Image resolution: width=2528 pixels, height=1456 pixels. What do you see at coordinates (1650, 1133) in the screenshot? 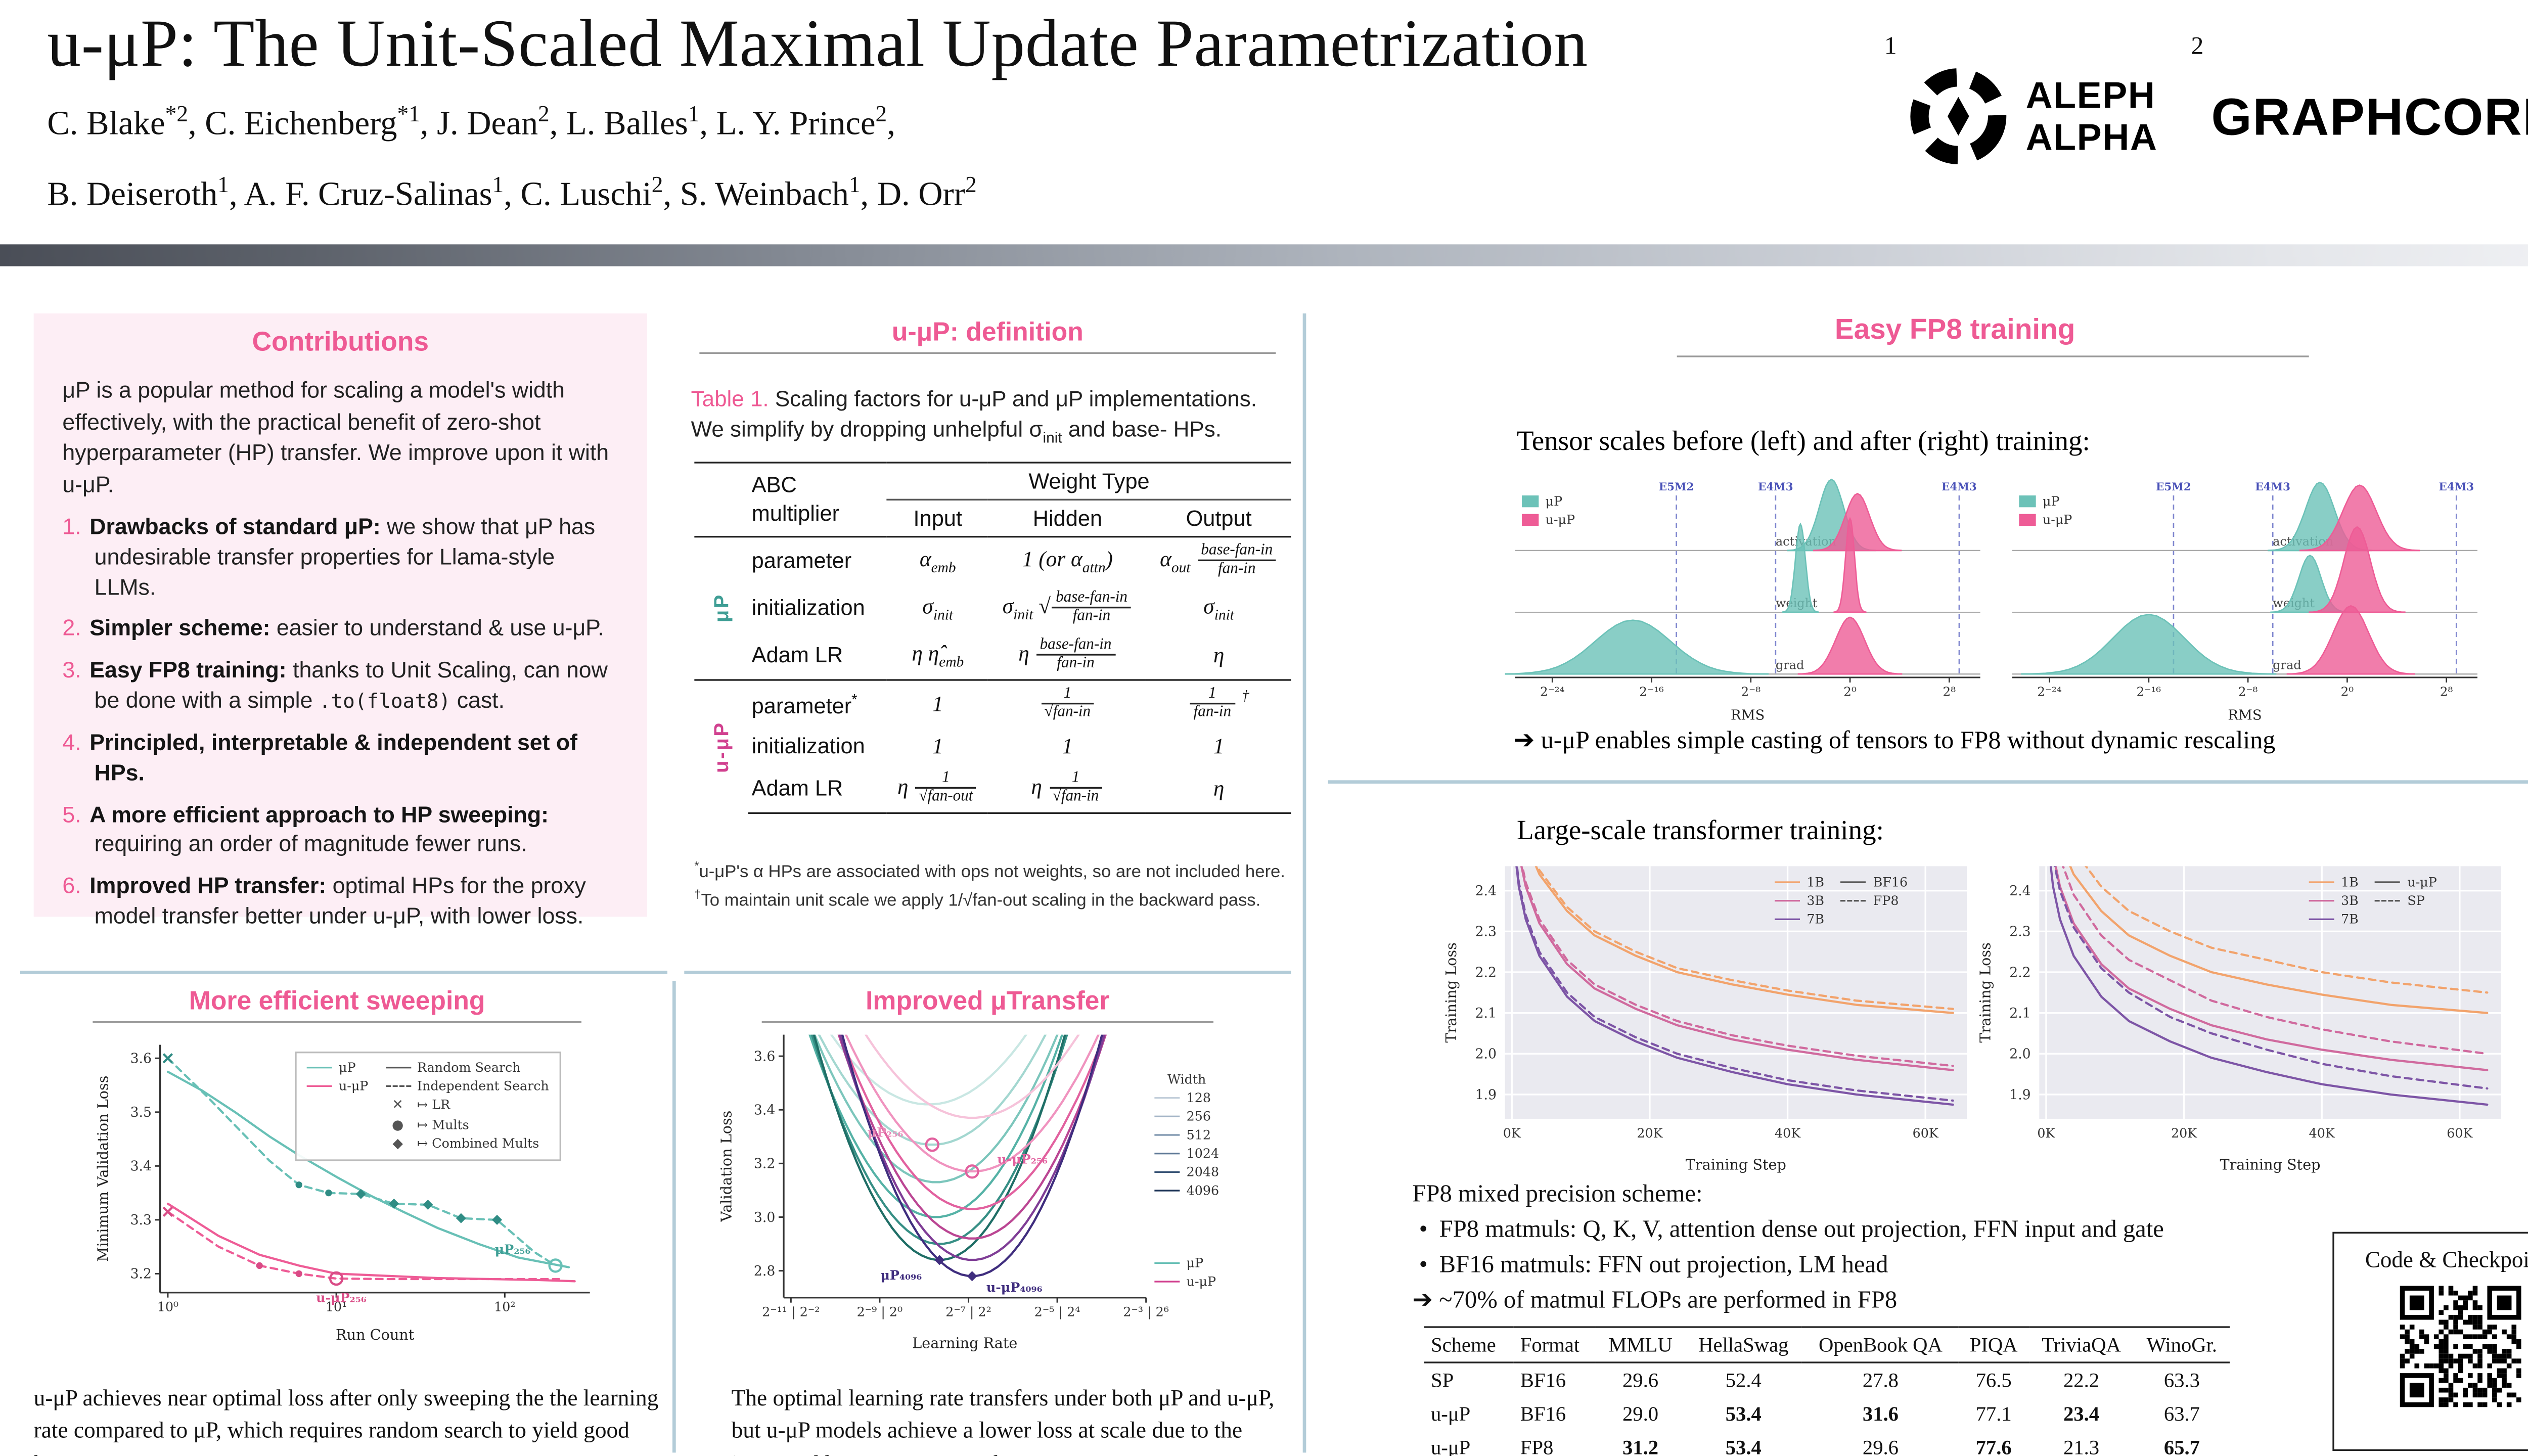
I see `x-tick-label: 20K` at bounding box center [1650, 1133].